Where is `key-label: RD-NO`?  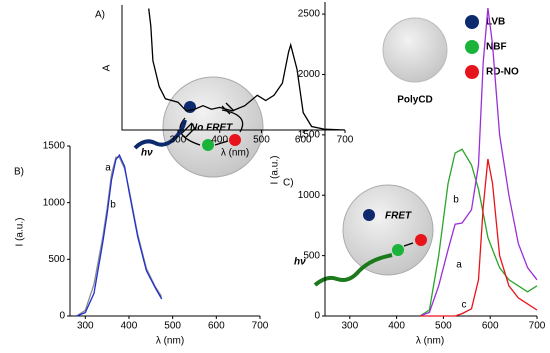
key-label: RD-NO is located at coordinates (502, 72).